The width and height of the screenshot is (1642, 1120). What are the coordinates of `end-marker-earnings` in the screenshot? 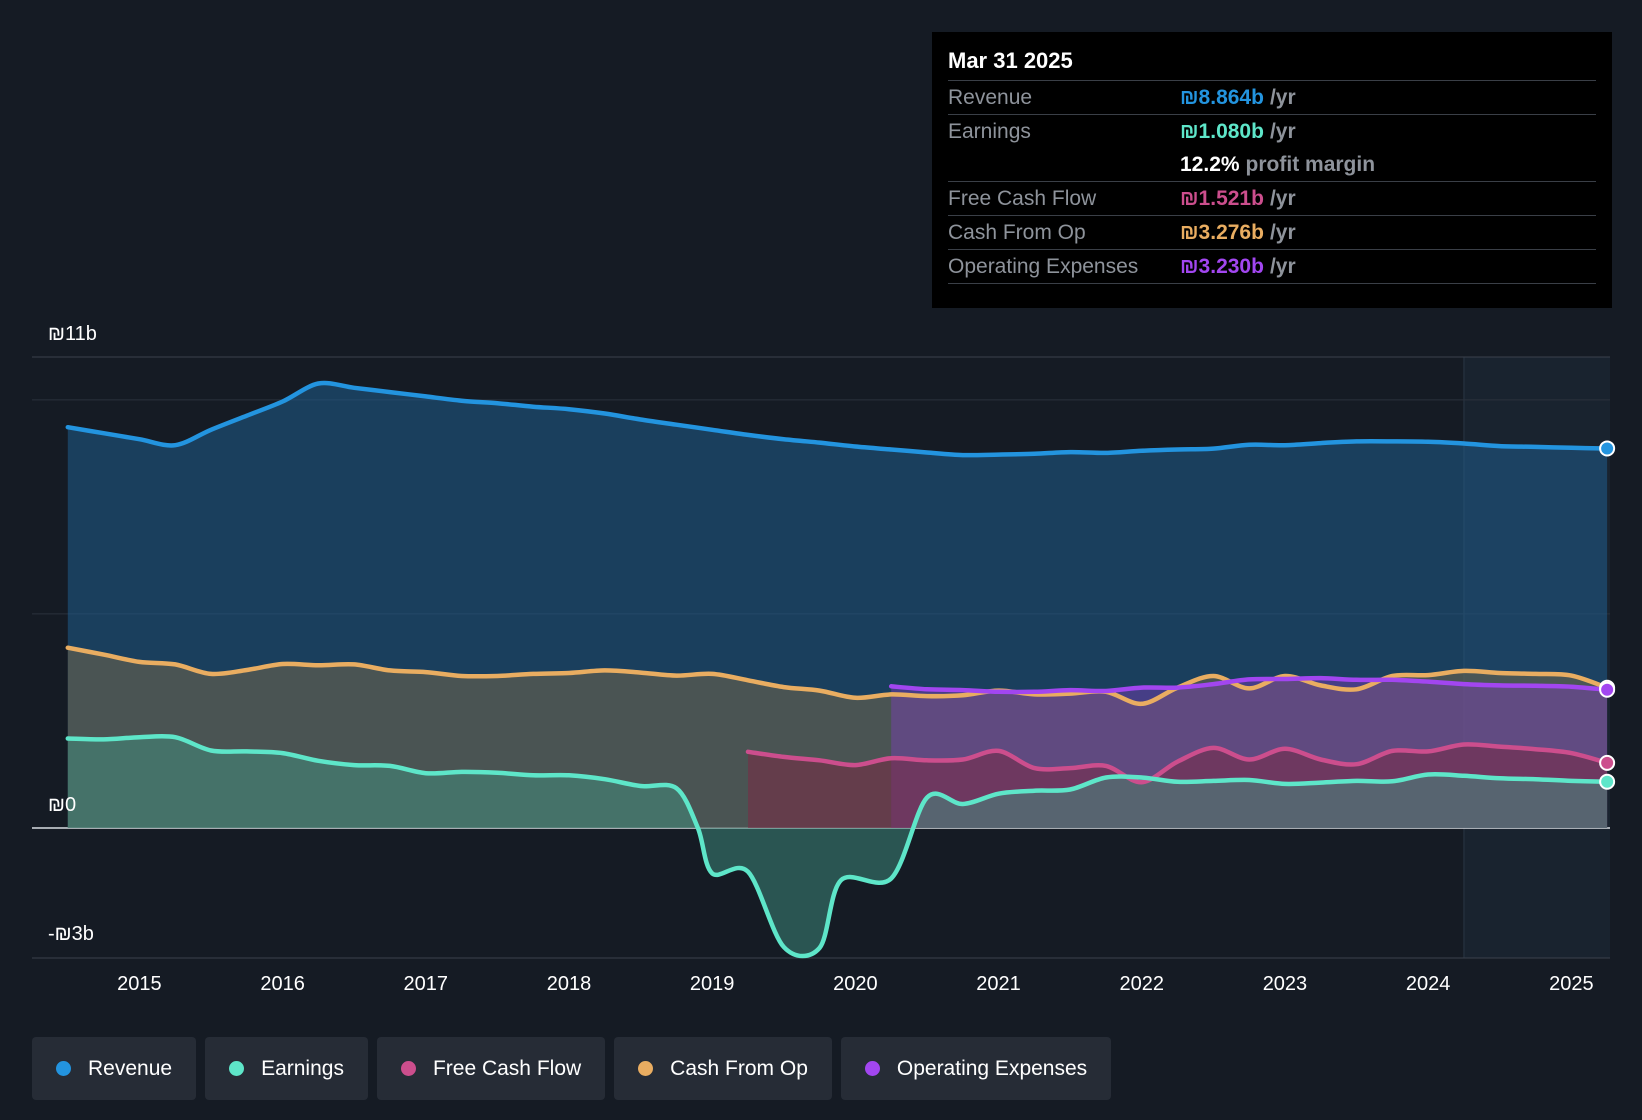 It's located at (1607, 781).